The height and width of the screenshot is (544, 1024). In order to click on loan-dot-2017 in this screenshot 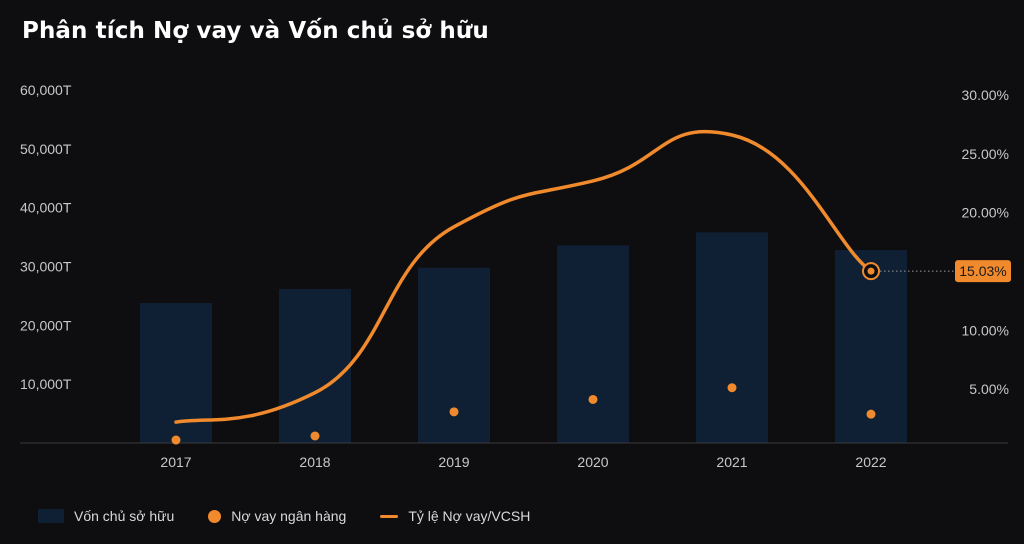, I will do `click(176, 440)`.